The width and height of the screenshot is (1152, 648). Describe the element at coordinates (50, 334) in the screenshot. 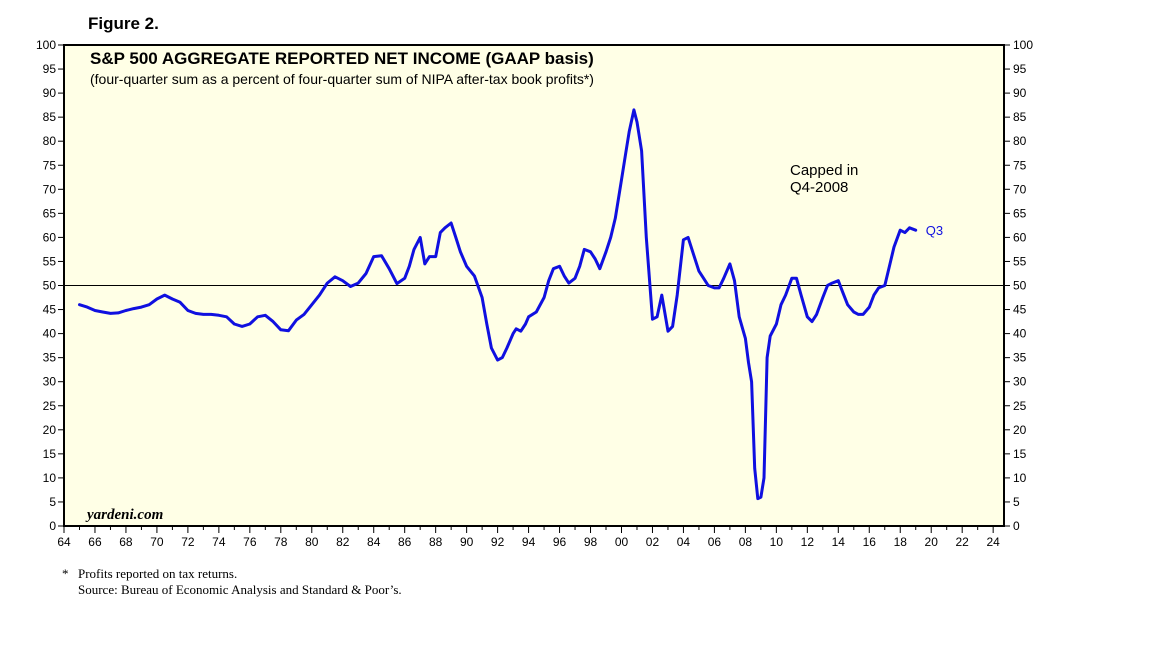

I see `y-tick-label-left: 40` at that location.